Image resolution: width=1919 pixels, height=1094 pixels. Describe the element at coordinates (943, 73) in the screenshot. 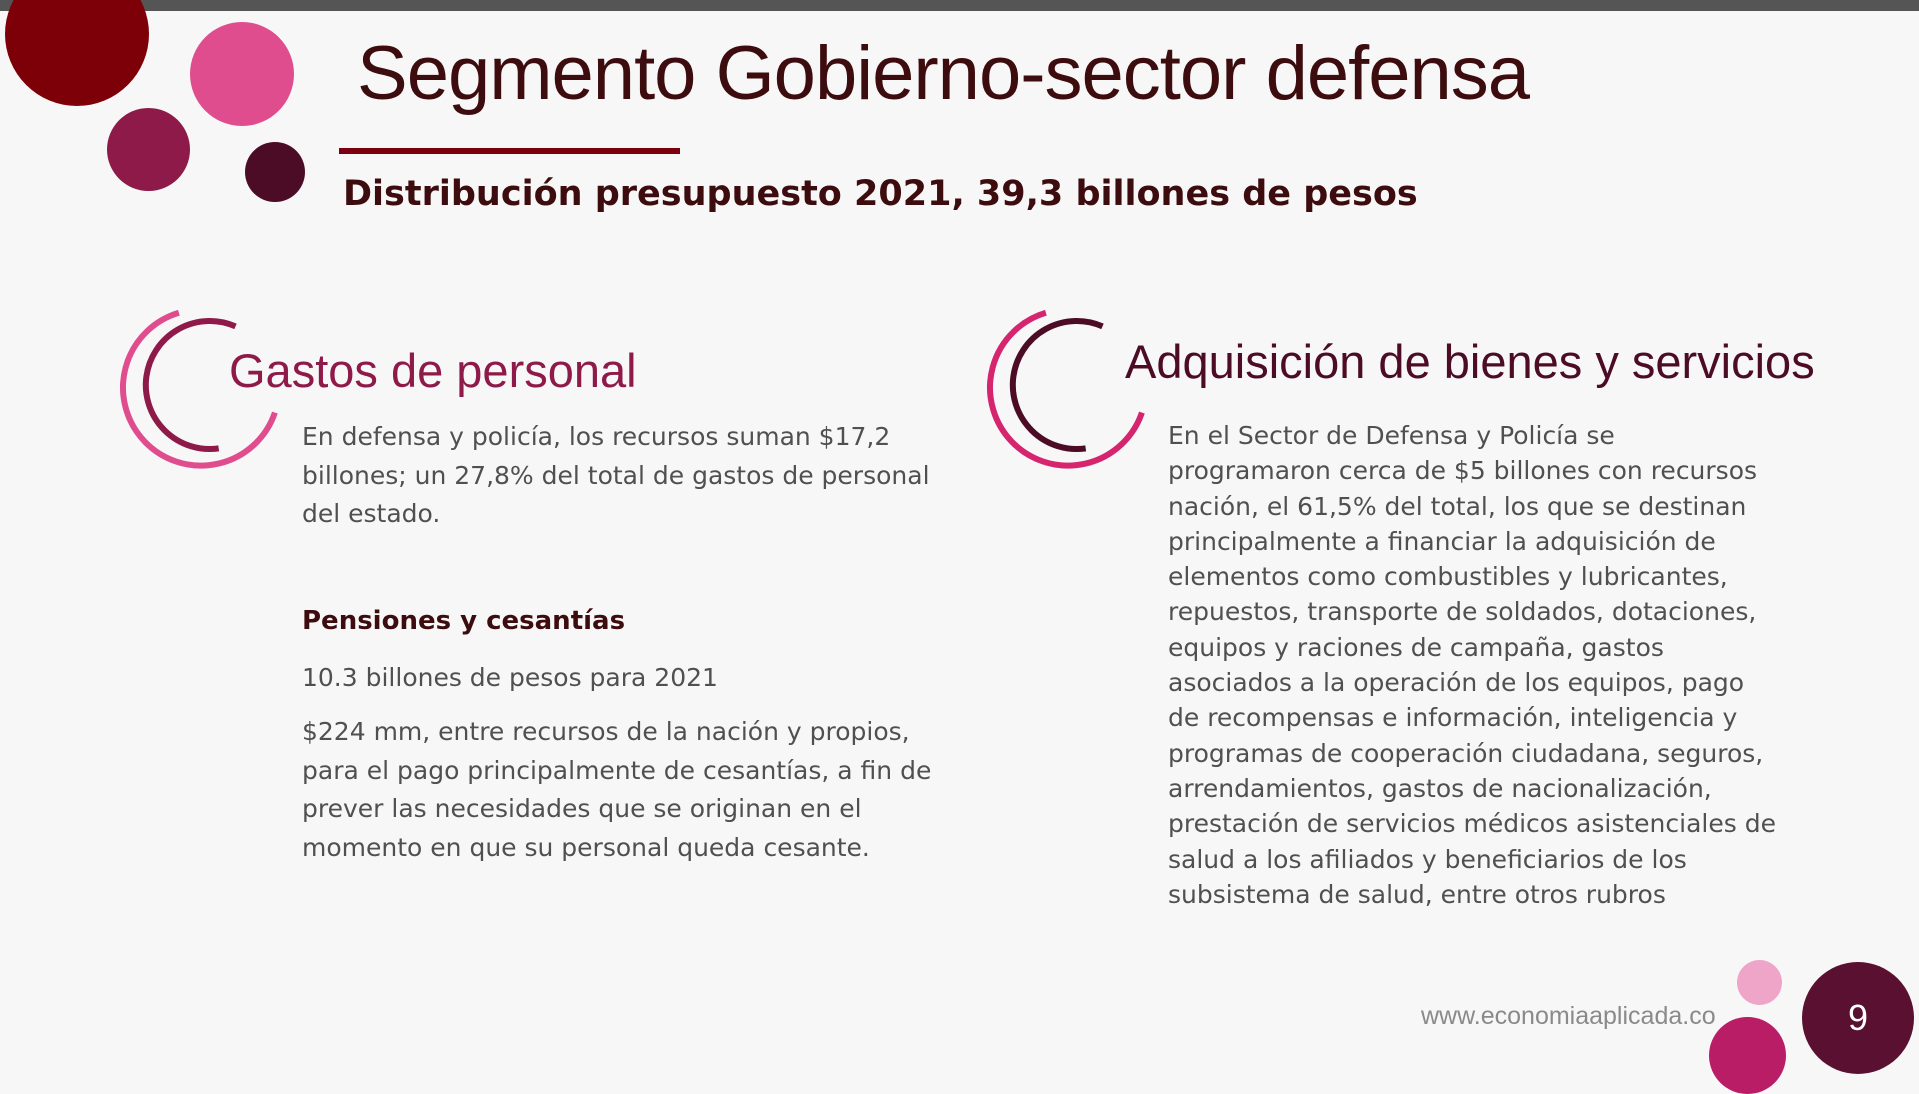

I see `slide-title: Segmento Gobierno-sector defensa` at that location.